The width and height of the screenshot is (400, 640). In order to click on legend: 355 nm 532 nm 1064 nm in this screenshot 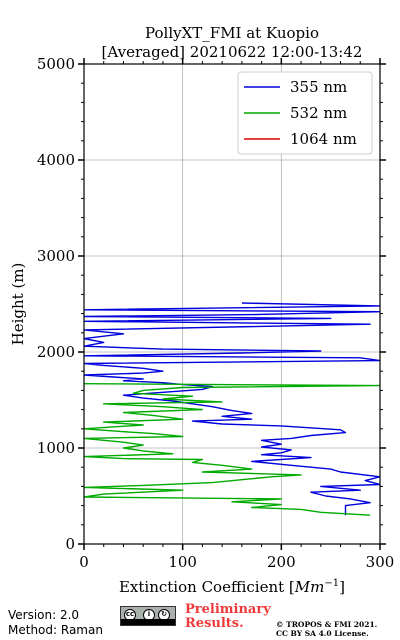, I will do `click(305, 113)`.